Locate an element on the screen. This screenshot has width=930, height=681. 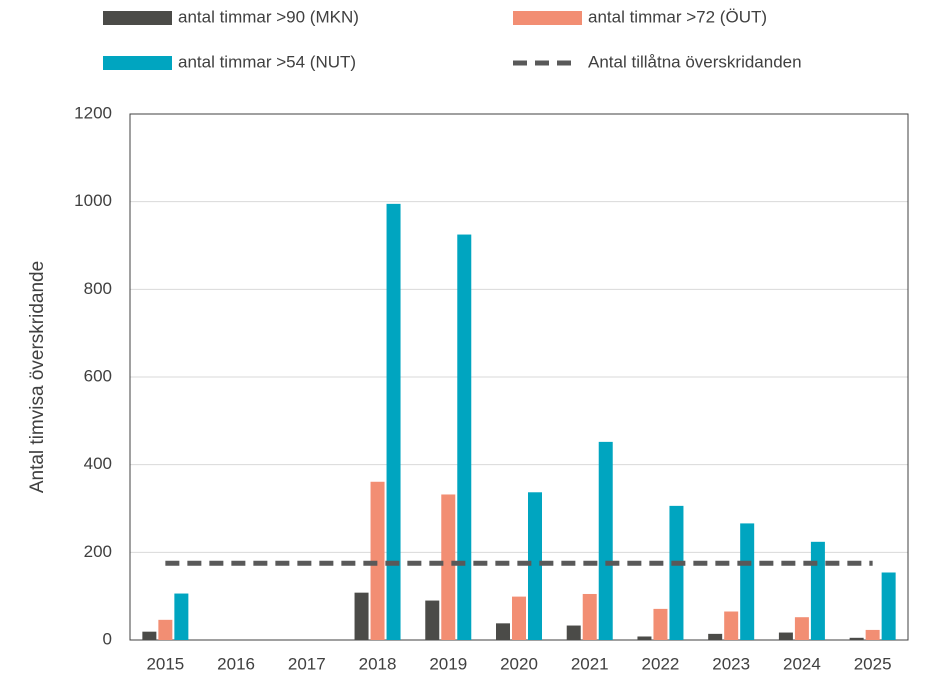
y-tick-label: 800 is located at coordinates (98, 288).